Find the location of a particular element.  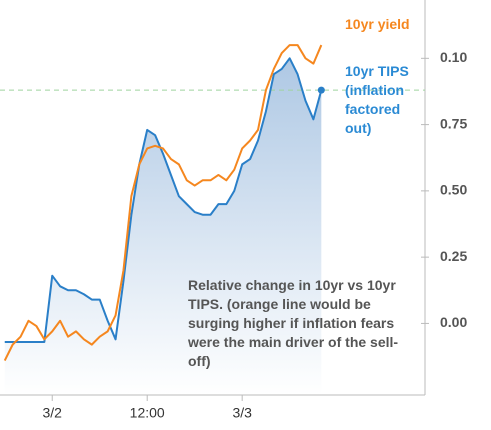

y-tick-label: 0.75 is located at coordinates (453, 123).